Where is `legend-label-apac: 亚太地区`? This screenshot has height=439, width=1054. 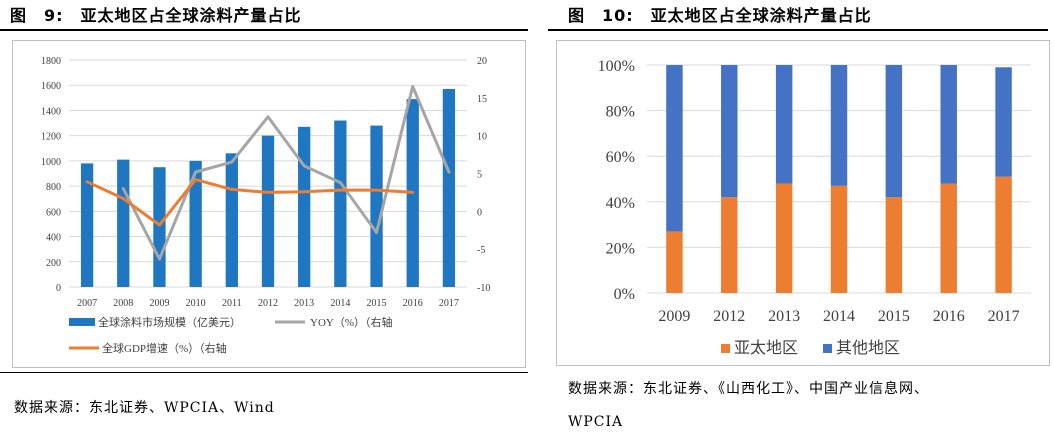
legend-label-apac: 亚太地区 is located at coordinates (766, 348).